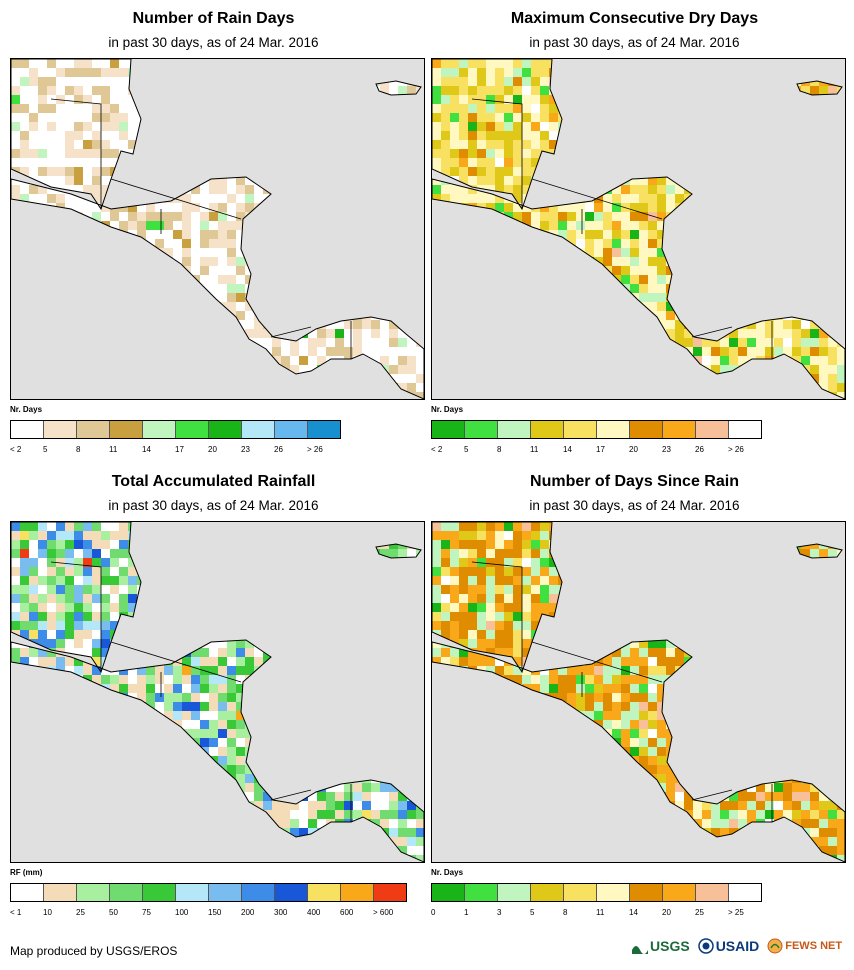  What do you see at coordinates (281, 912) in the screenshot?
I see `legend-label: 300` at bounding box center [281, 912].